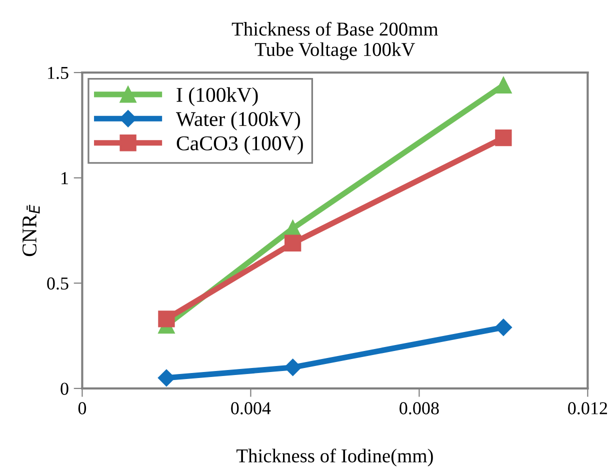  What do you see at coordinates (31, 230) in the screenshot?
I see `y-axis-title: CNR$_{Ē}$` at bounding box center [31, 230].